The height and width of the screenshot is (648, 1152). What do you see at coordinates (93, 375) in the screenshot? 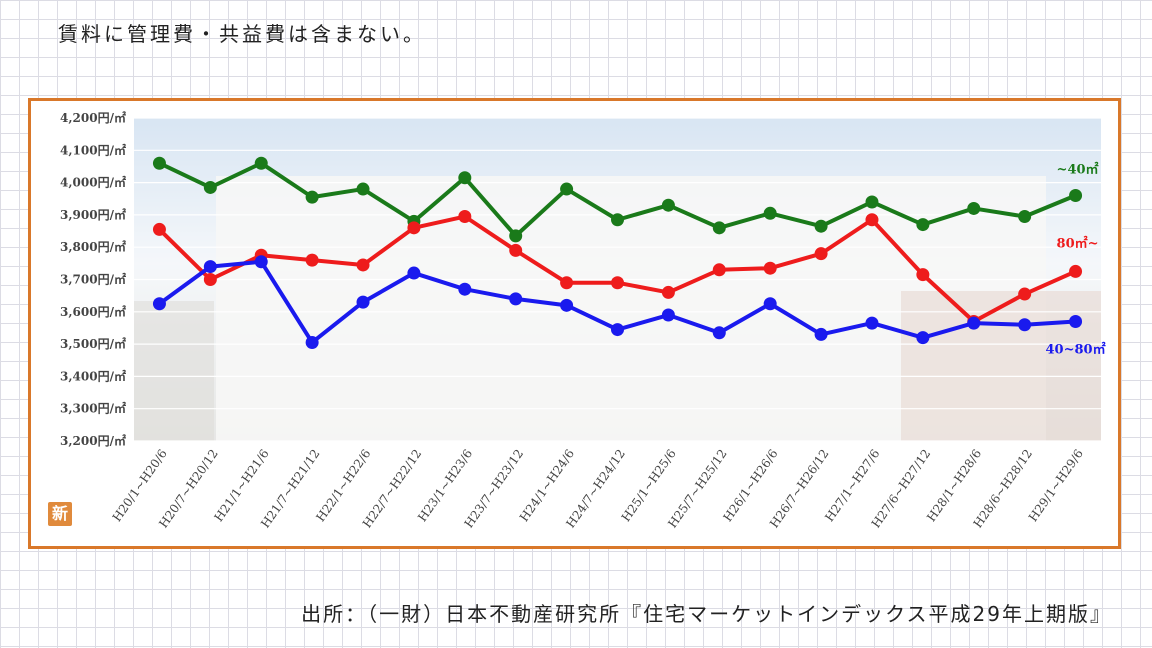
I see `y-tick-label: 3,400円/㎡` at bounding box center [93, 375].